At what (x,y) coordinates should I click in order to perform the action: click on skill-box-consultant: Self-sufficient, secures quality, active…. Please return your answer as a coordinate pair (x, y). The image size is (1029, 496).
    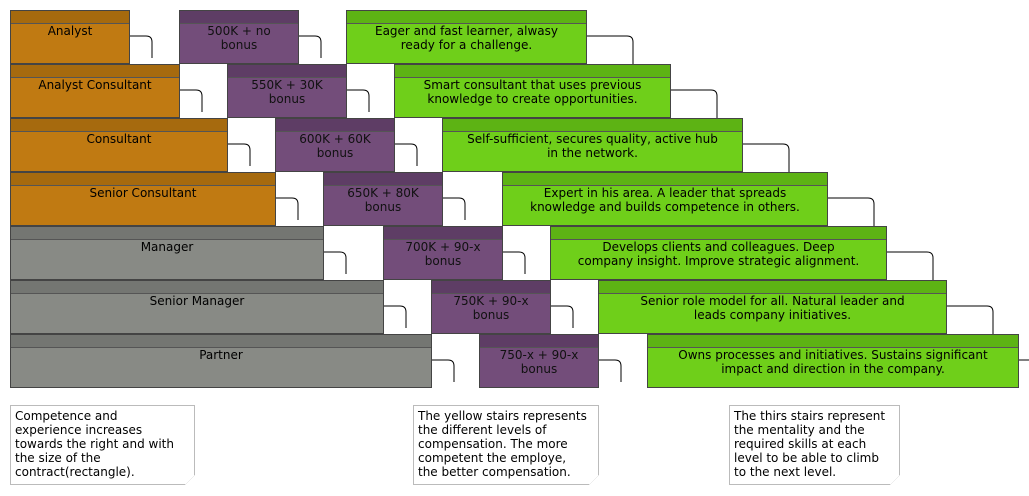
    Looking at the image, I should click on (592, 145).